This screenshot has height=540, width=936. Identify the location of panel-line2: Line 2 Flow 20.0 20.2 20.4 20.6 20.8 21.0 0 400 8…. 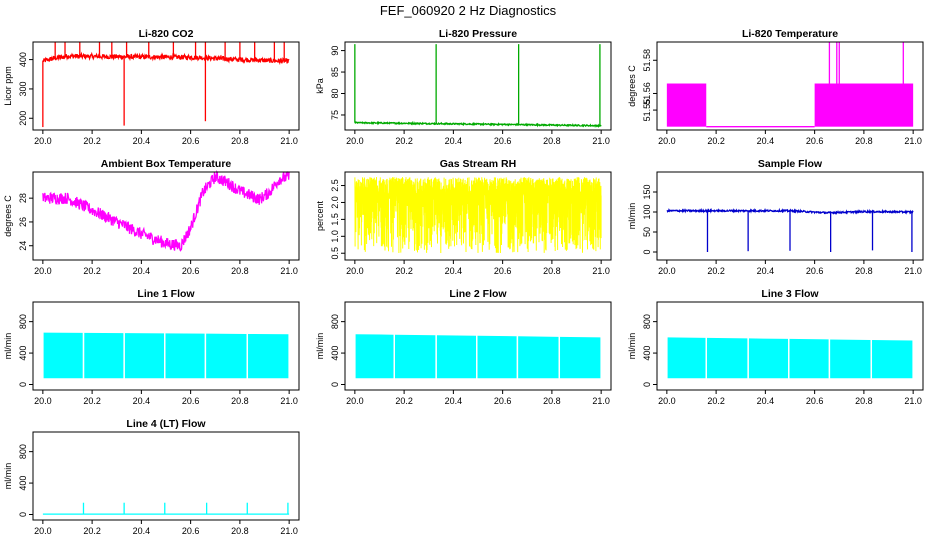
(463, 347).